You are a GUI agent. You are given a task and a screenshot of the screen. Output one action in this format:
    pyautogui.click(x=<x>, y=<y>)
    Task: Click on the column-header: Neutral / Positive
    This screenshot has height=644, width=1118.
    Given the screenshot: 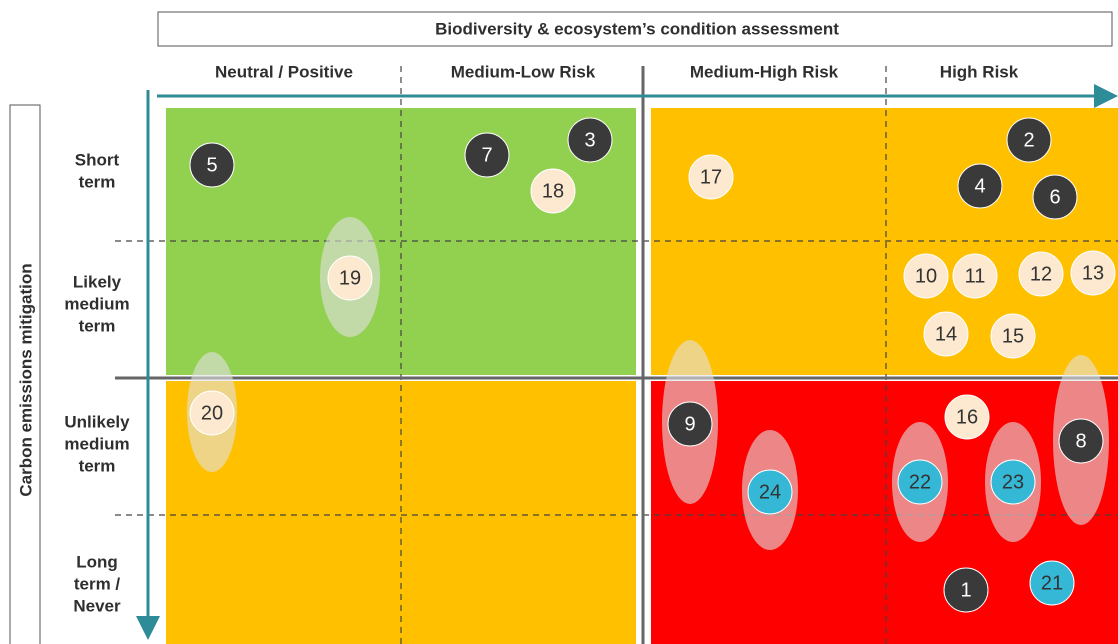 What is the action you would take?
    pyautogui.click(x=284, y=71)
    